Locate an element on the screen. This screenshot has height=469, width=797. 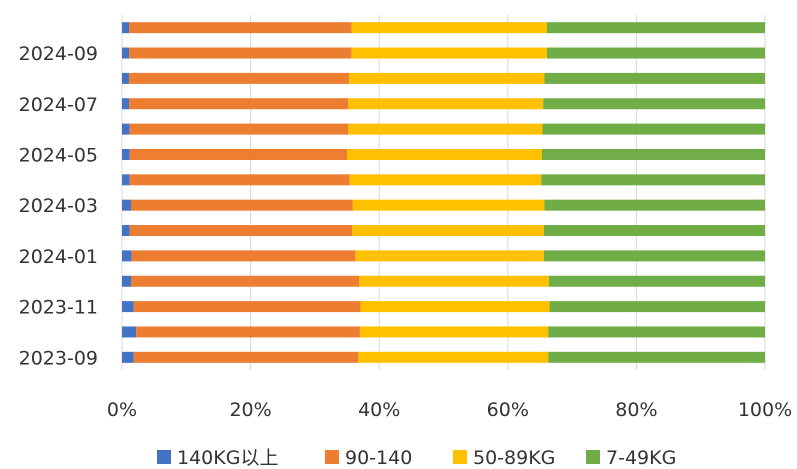
y-tick-label-1: 2023-11 is located at coordinates (58, 308).